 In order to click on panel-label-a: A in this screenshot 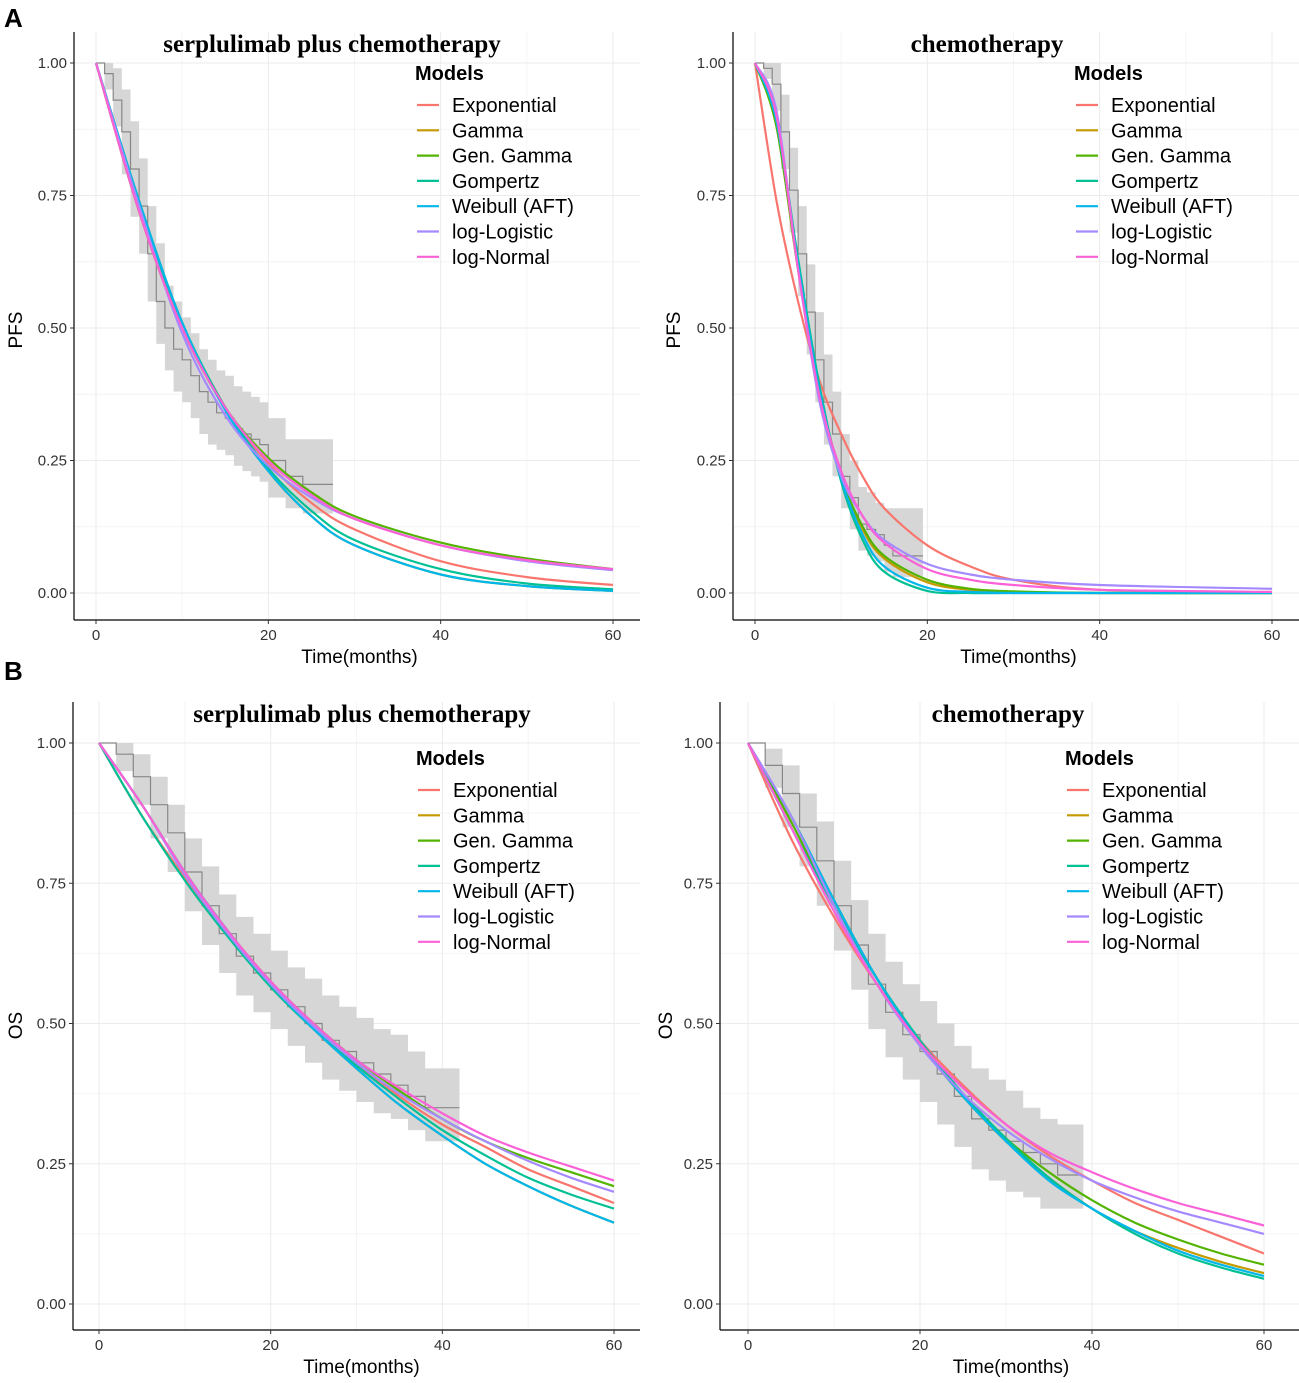, I will do `click(13, 18)`.